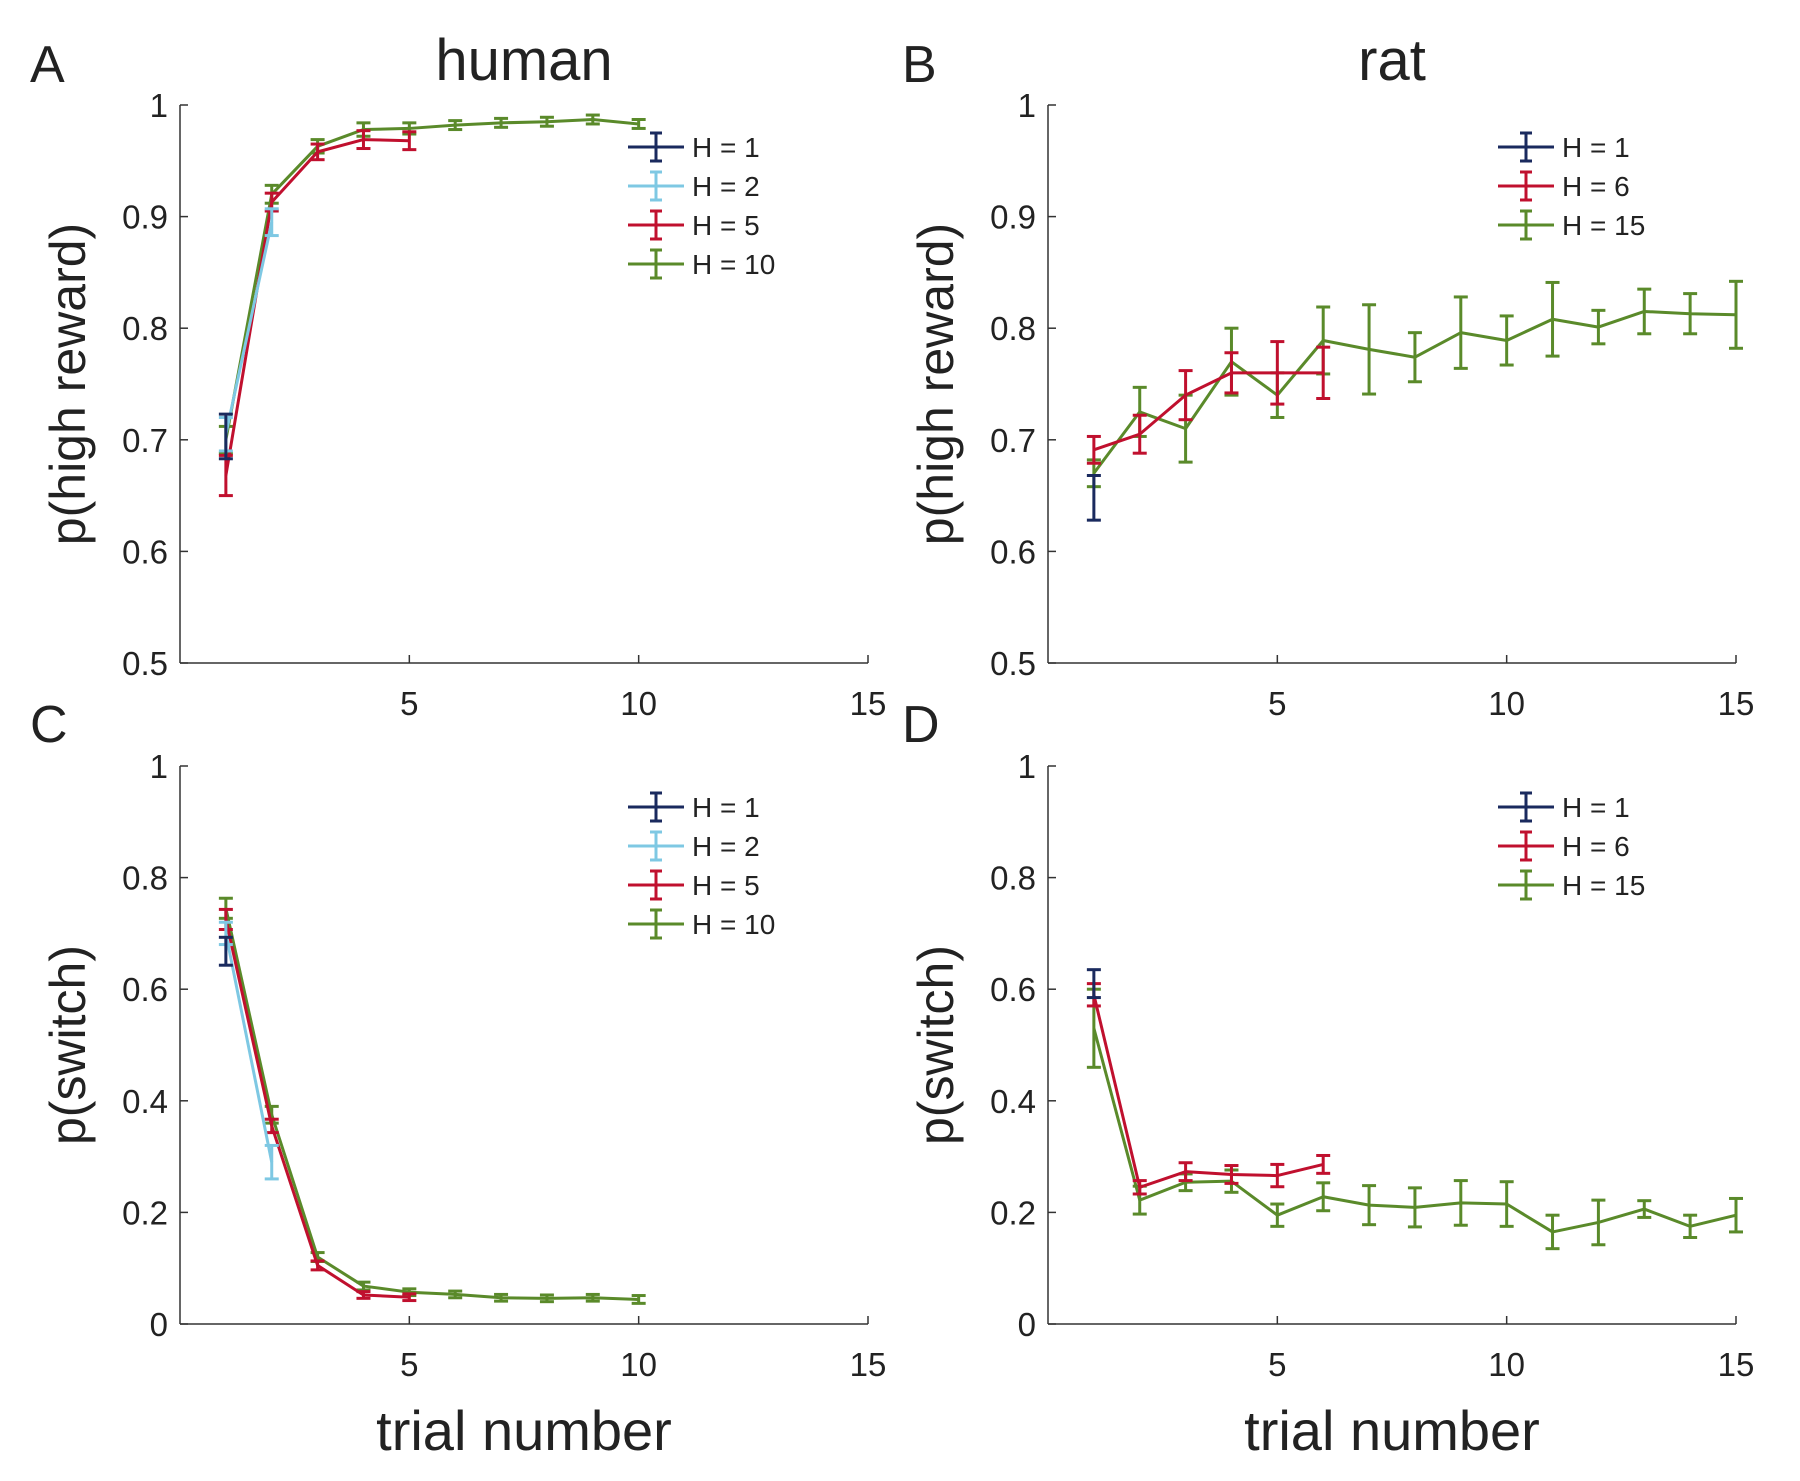 The image size is (1800, 1481). I want to click on legend-item: H = 2, so click(694, 846).